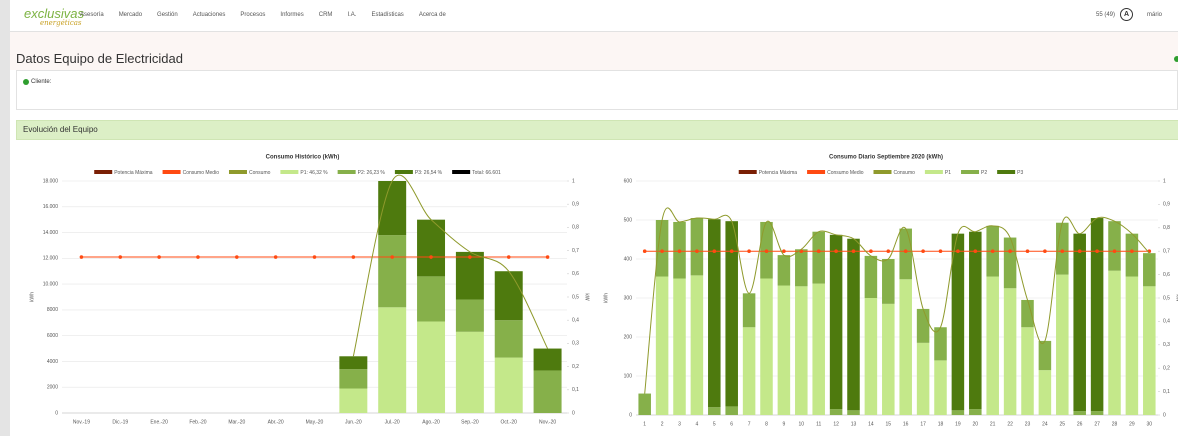 The height and width of the screenshot is (436, 1178). Describe the element at coordinates (486, 173) in the screenshot. I see `legend-label: Total: 66.601` at that location.